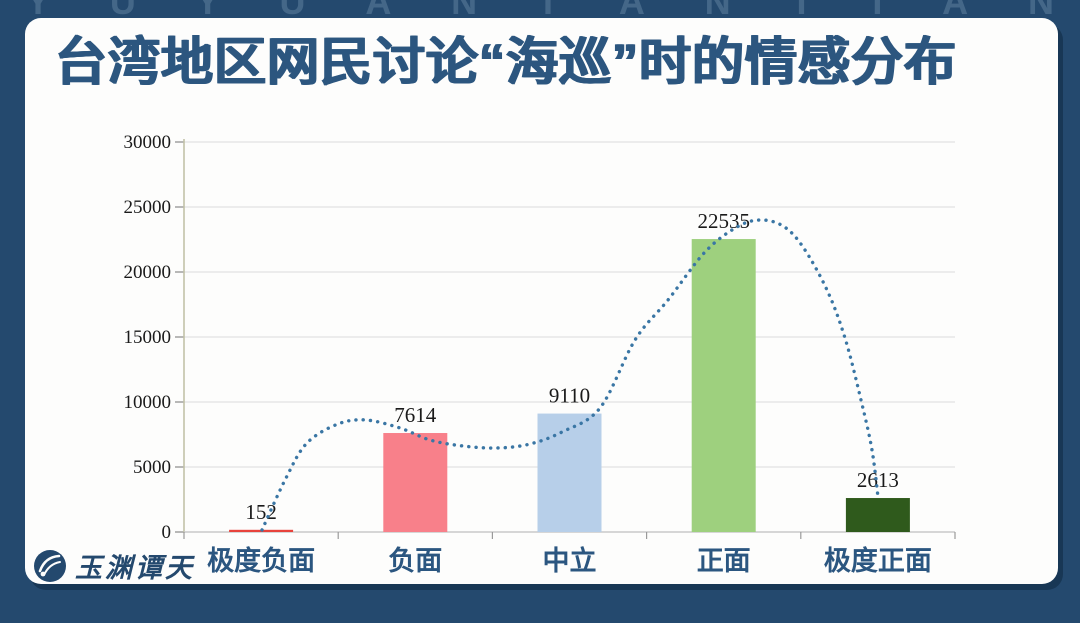 The image size is (1080, 623). Describe the element at coordinates (877, 11) in the screenshot. I see `watermark-letter: I` at that location.